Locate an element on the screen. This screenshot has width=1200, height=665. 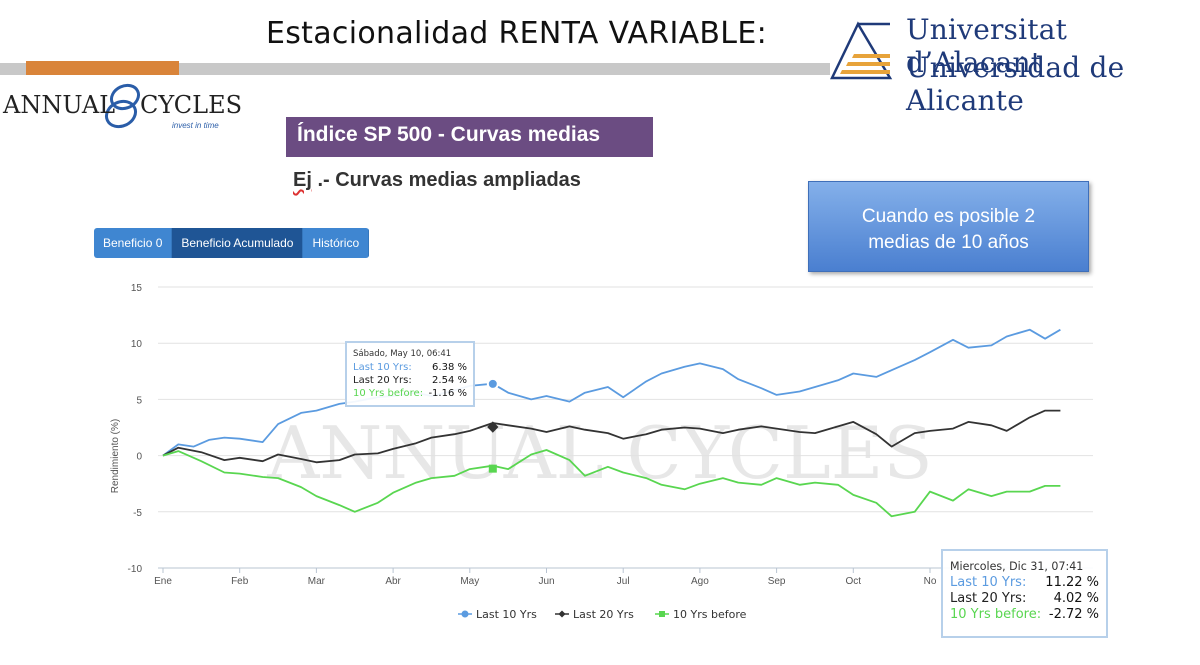
x-tick-label: Jun is located at coordinates (546, 581).